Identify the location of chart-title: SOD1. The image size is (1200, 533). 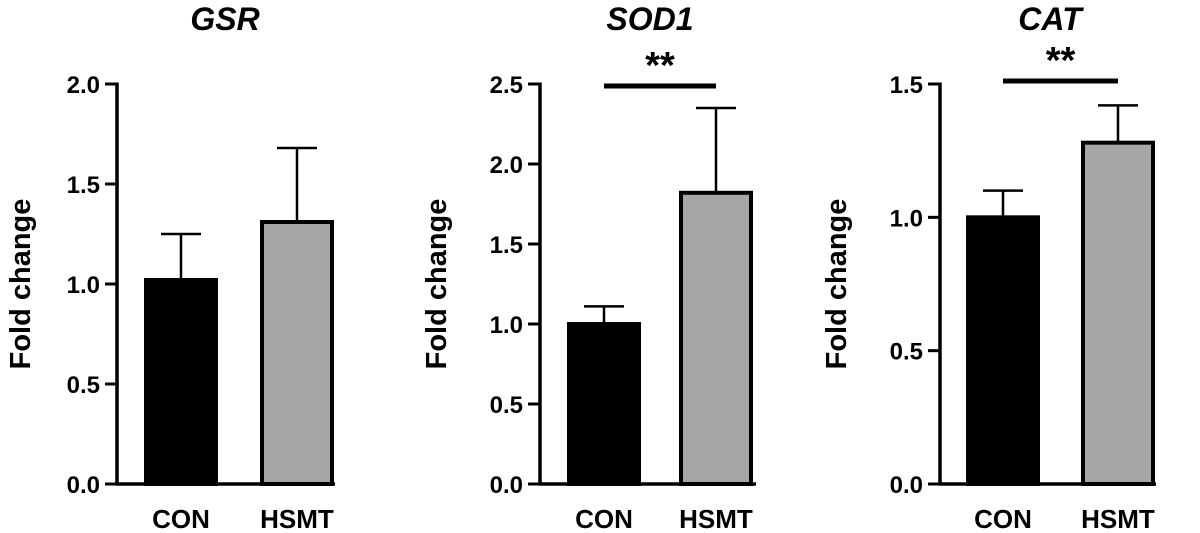
(649, 19).